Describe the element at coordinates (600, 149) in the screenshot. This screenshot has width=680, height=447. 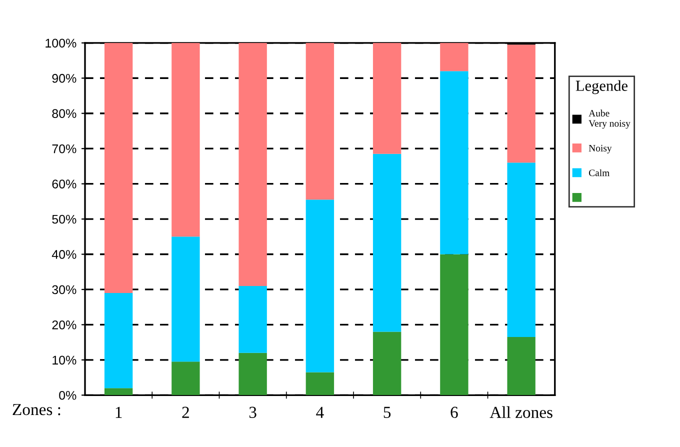
I see `legend-label: Noisy` at that location.